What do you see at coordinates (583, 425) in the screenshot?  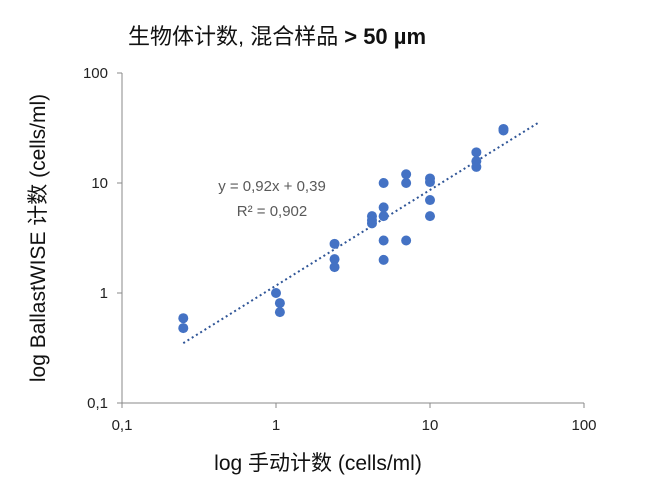 I see `x-tick-label: 100` at bounding box center [583, 425].